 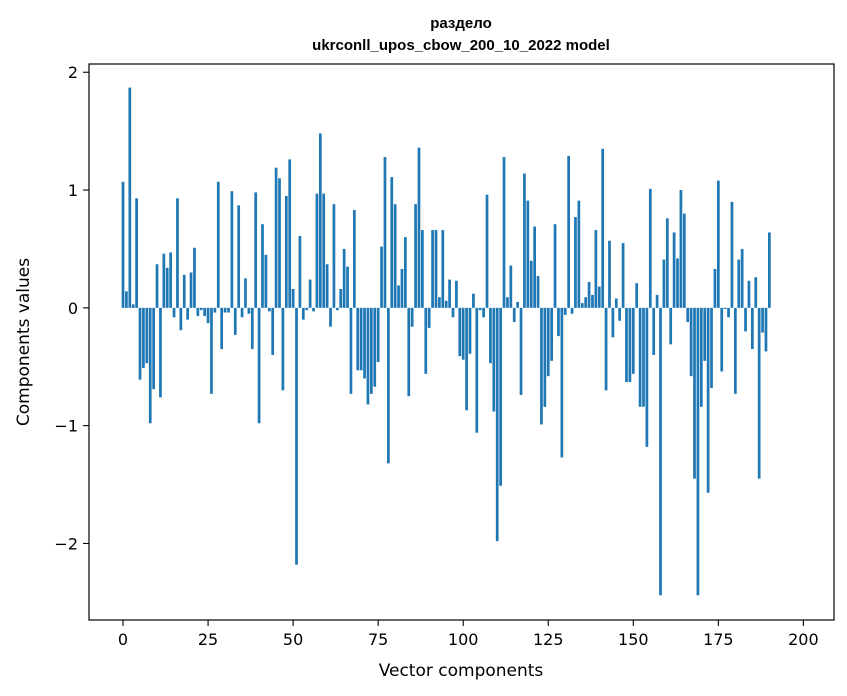 What do you see at coordinates (803, 639) in the screenshot?
I see `x-tick-label: 200` at bounding box center [803, 639].